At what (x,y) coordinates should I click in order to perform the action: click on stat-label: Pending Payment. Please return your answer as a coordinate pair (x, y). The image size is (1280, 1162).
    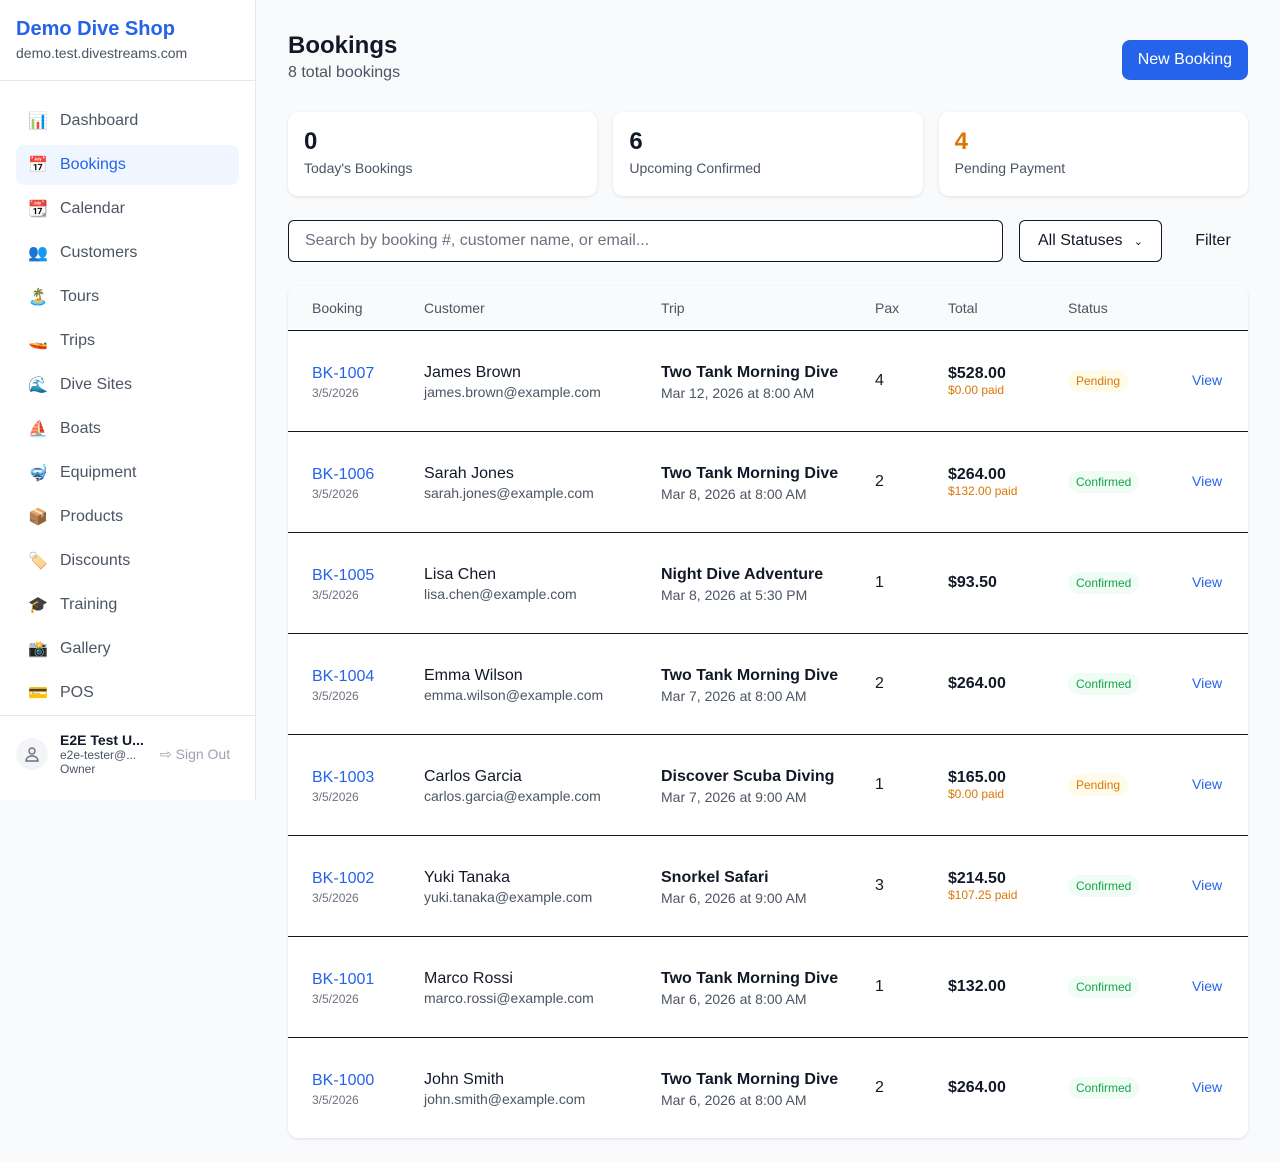
    Looking at the image, I should click on (1010, 168).